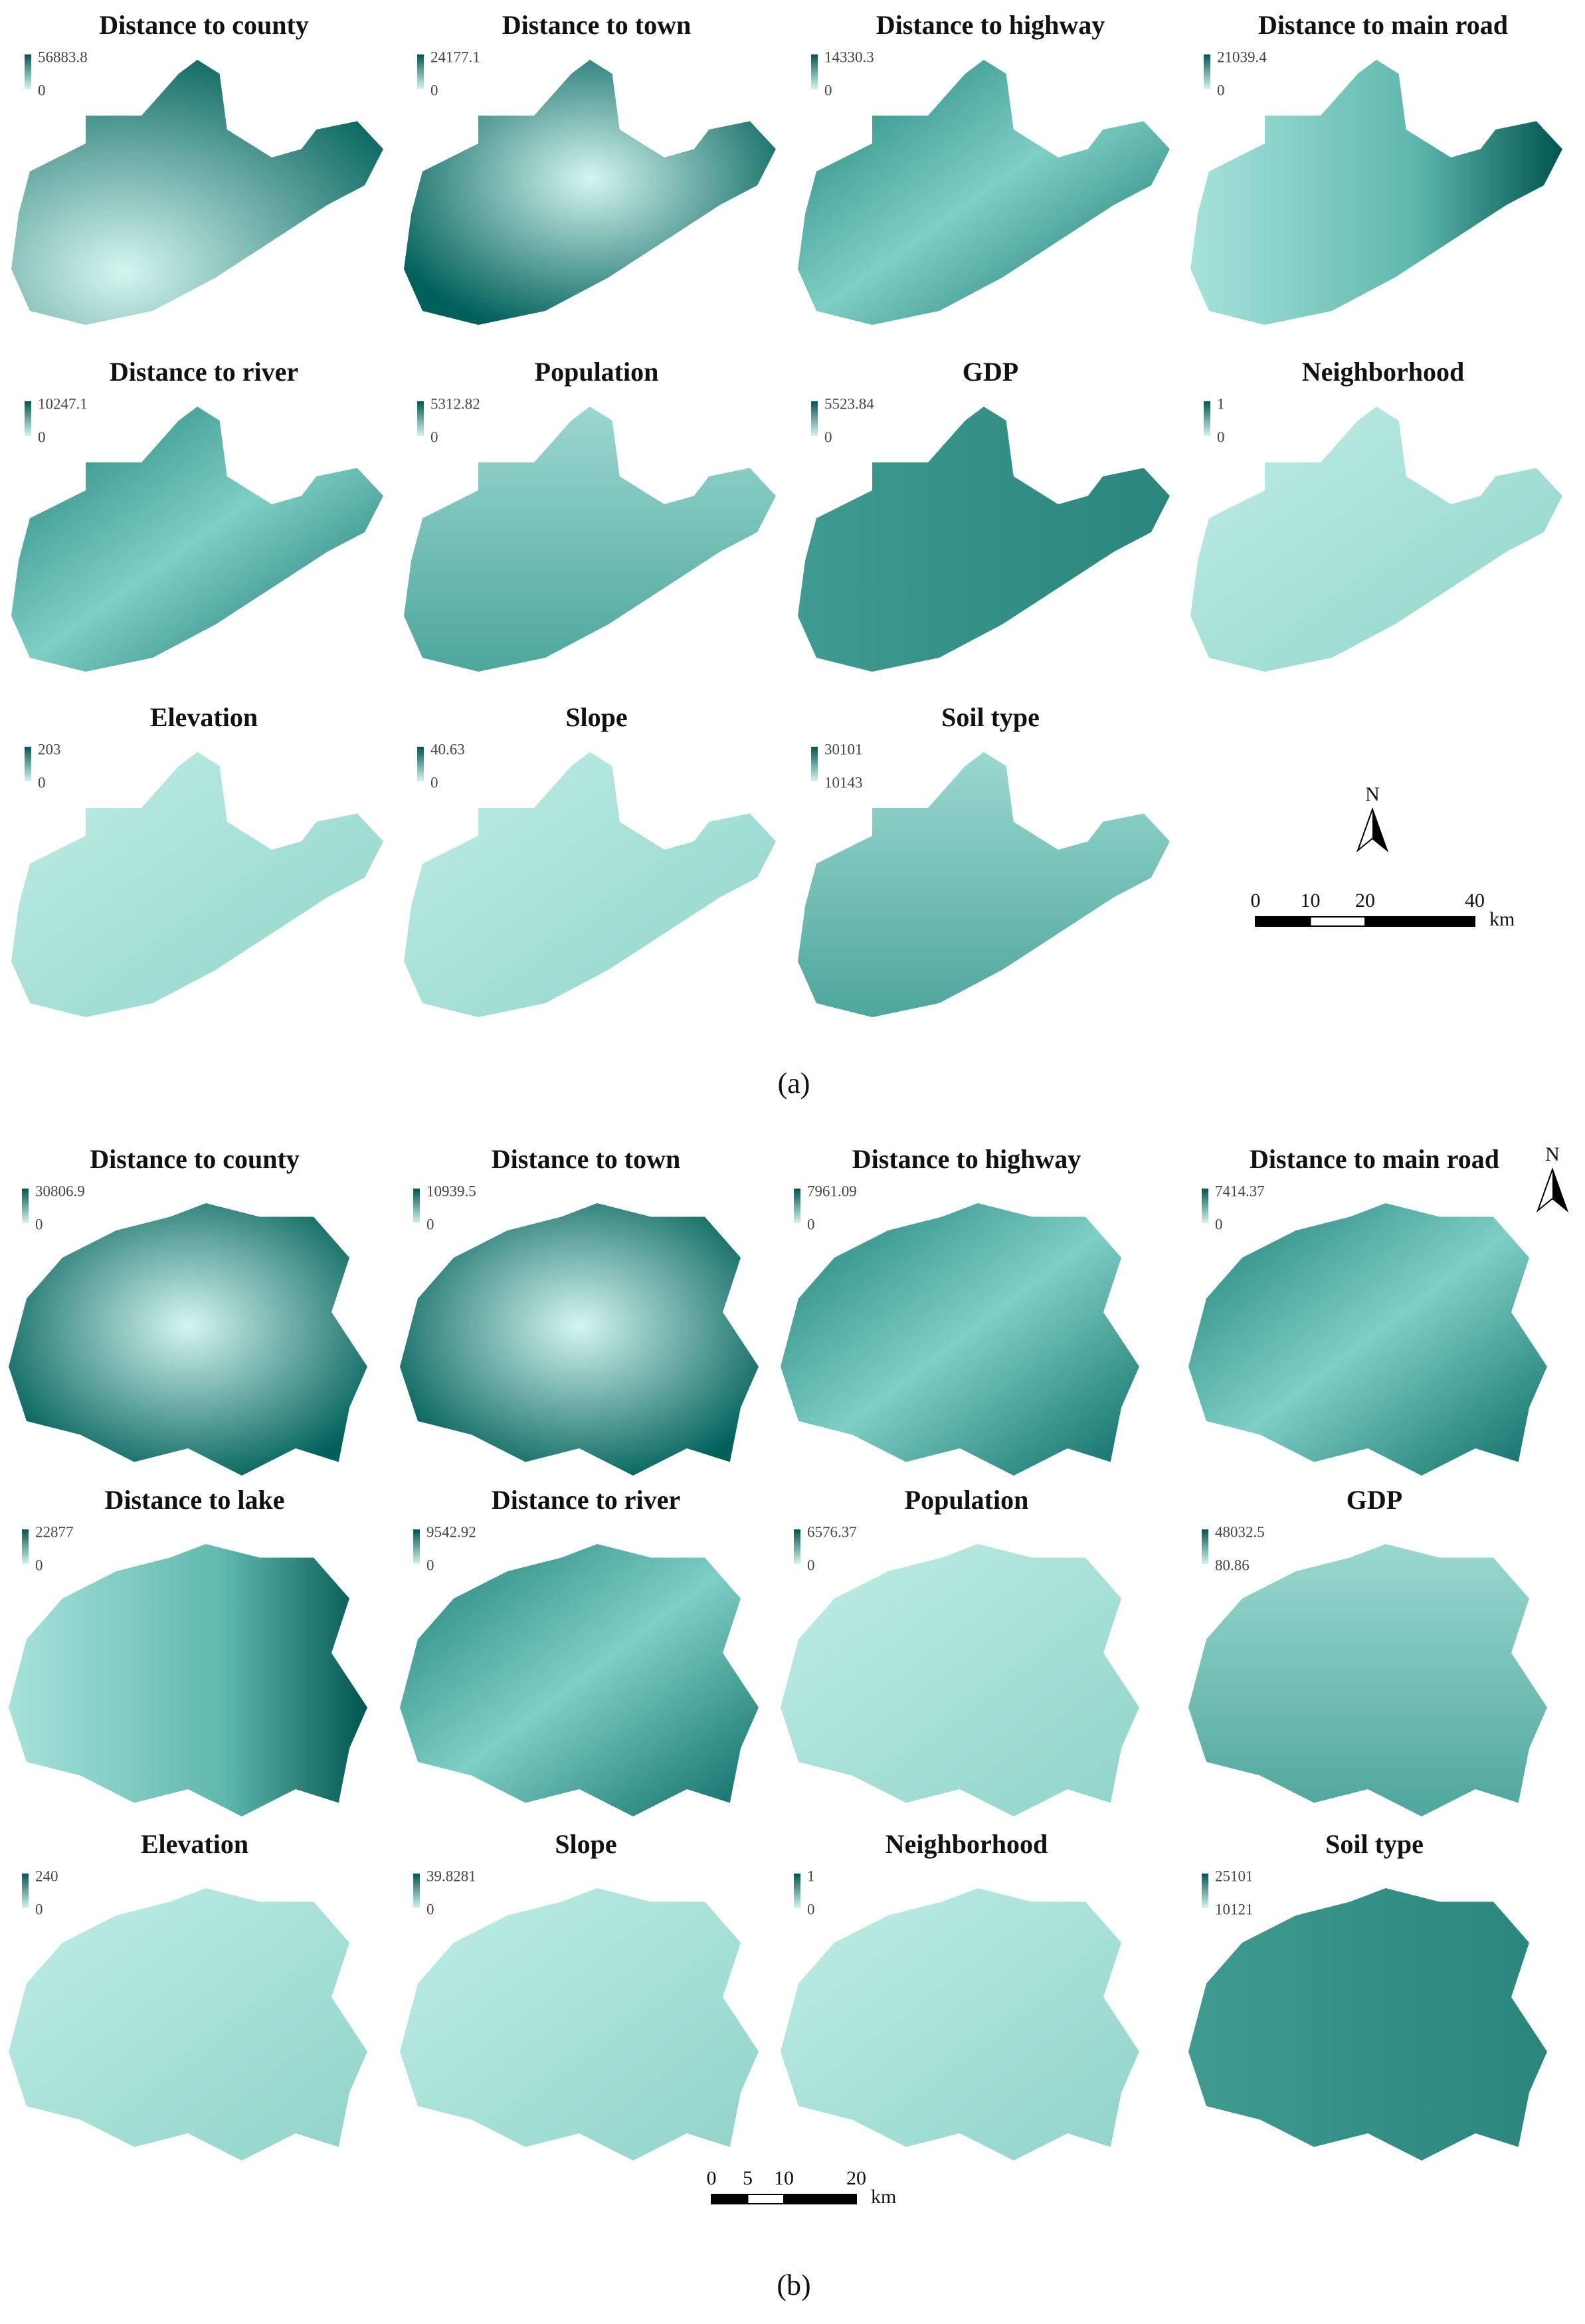 Image resolution: width=1585 pixels, height=2324 pixels. I want to click on legend-min: 10143, so click(843, 782).